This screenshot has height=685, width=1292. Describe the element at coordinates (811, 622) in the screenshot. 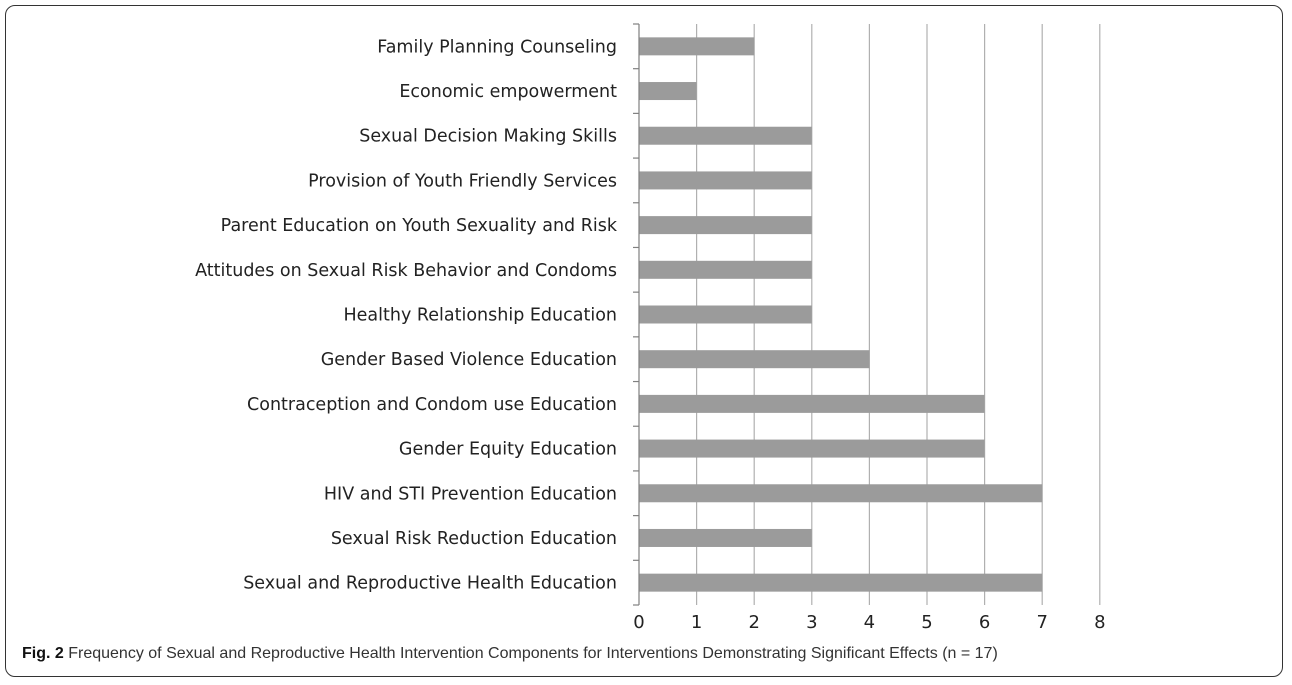

I see `x-tick-label: 3` at that location.